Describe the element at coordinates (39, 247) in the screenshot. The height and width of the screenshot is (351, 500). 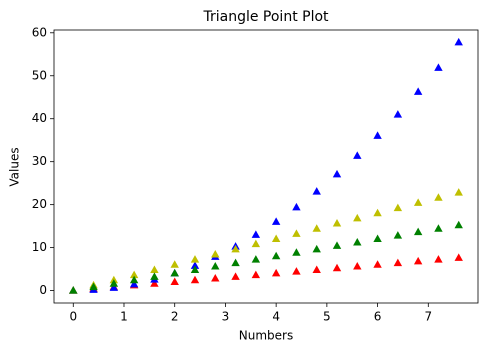
I see `y-tick-label: 10` at that location.